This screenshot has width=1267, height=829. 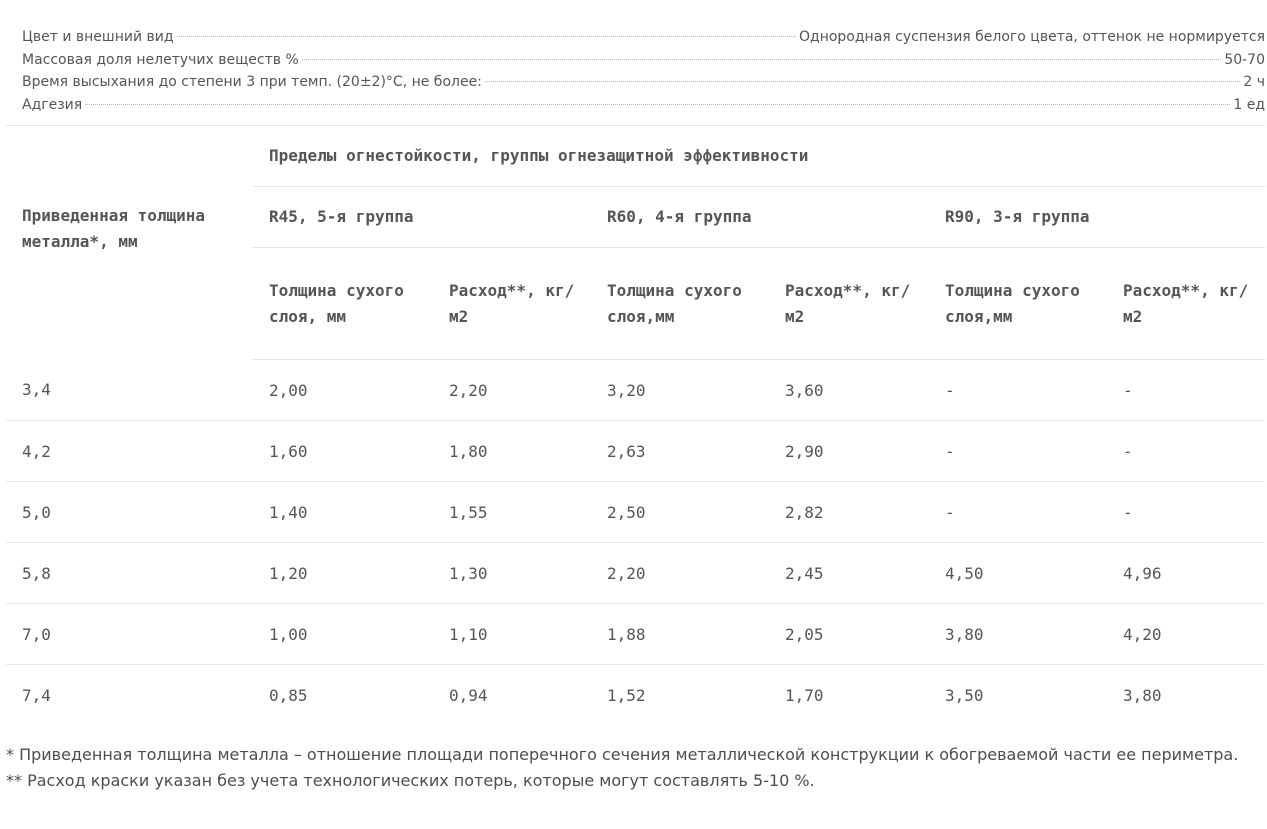 What do you see at coordinates (129, 156) in the screenshot?
I see `empty-header-cell` at bounding box center [129, 156].